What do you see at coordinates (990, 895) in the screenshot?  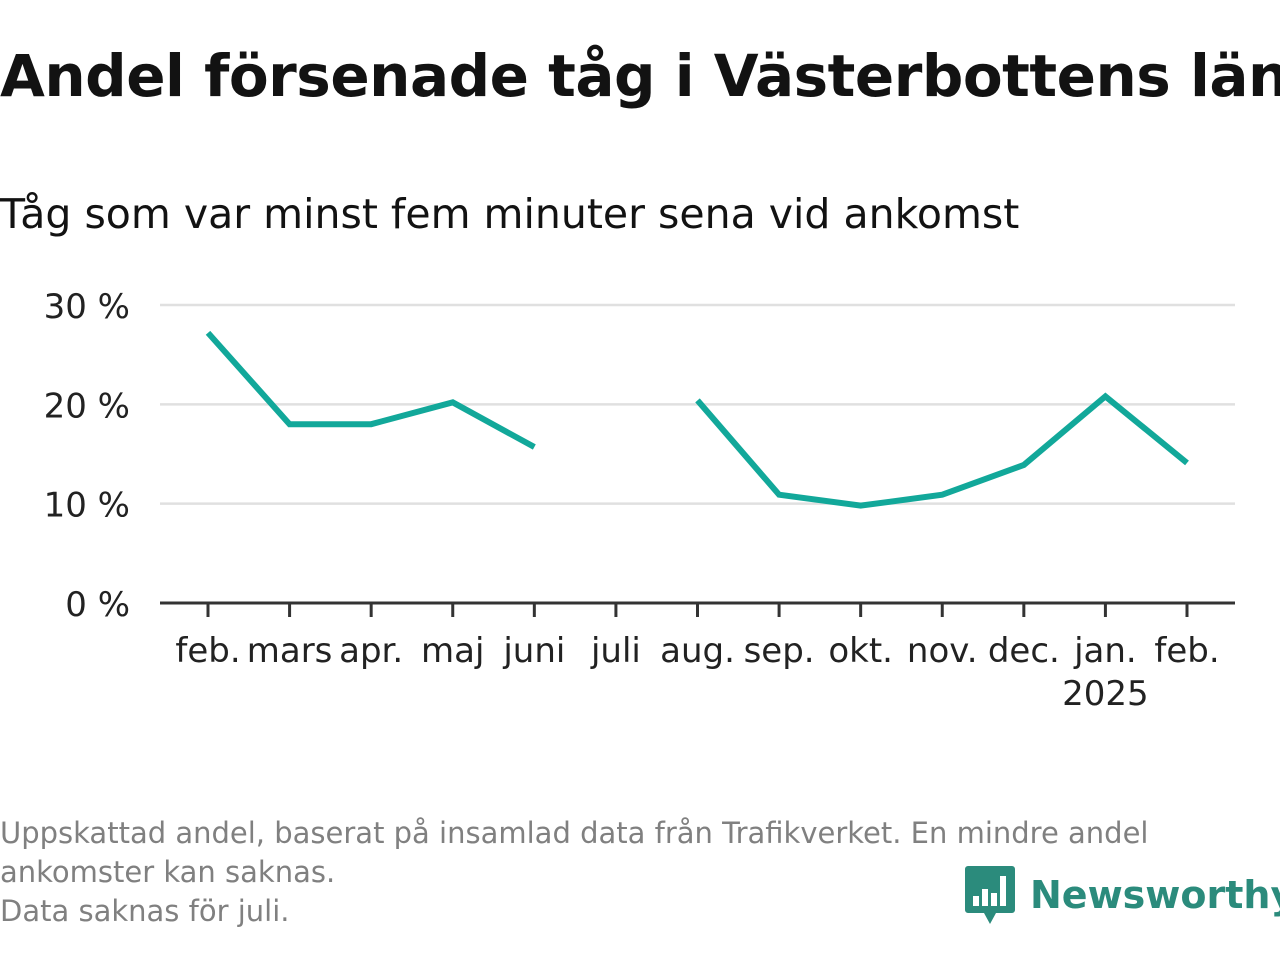 I see `newsworthy-logo-icon` at bounding box center [990, 895].